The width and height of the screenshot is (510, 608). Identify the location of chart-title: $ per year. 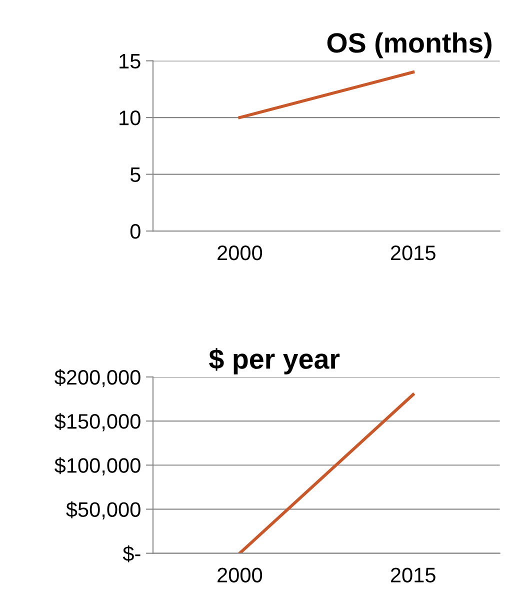
(274, 361).